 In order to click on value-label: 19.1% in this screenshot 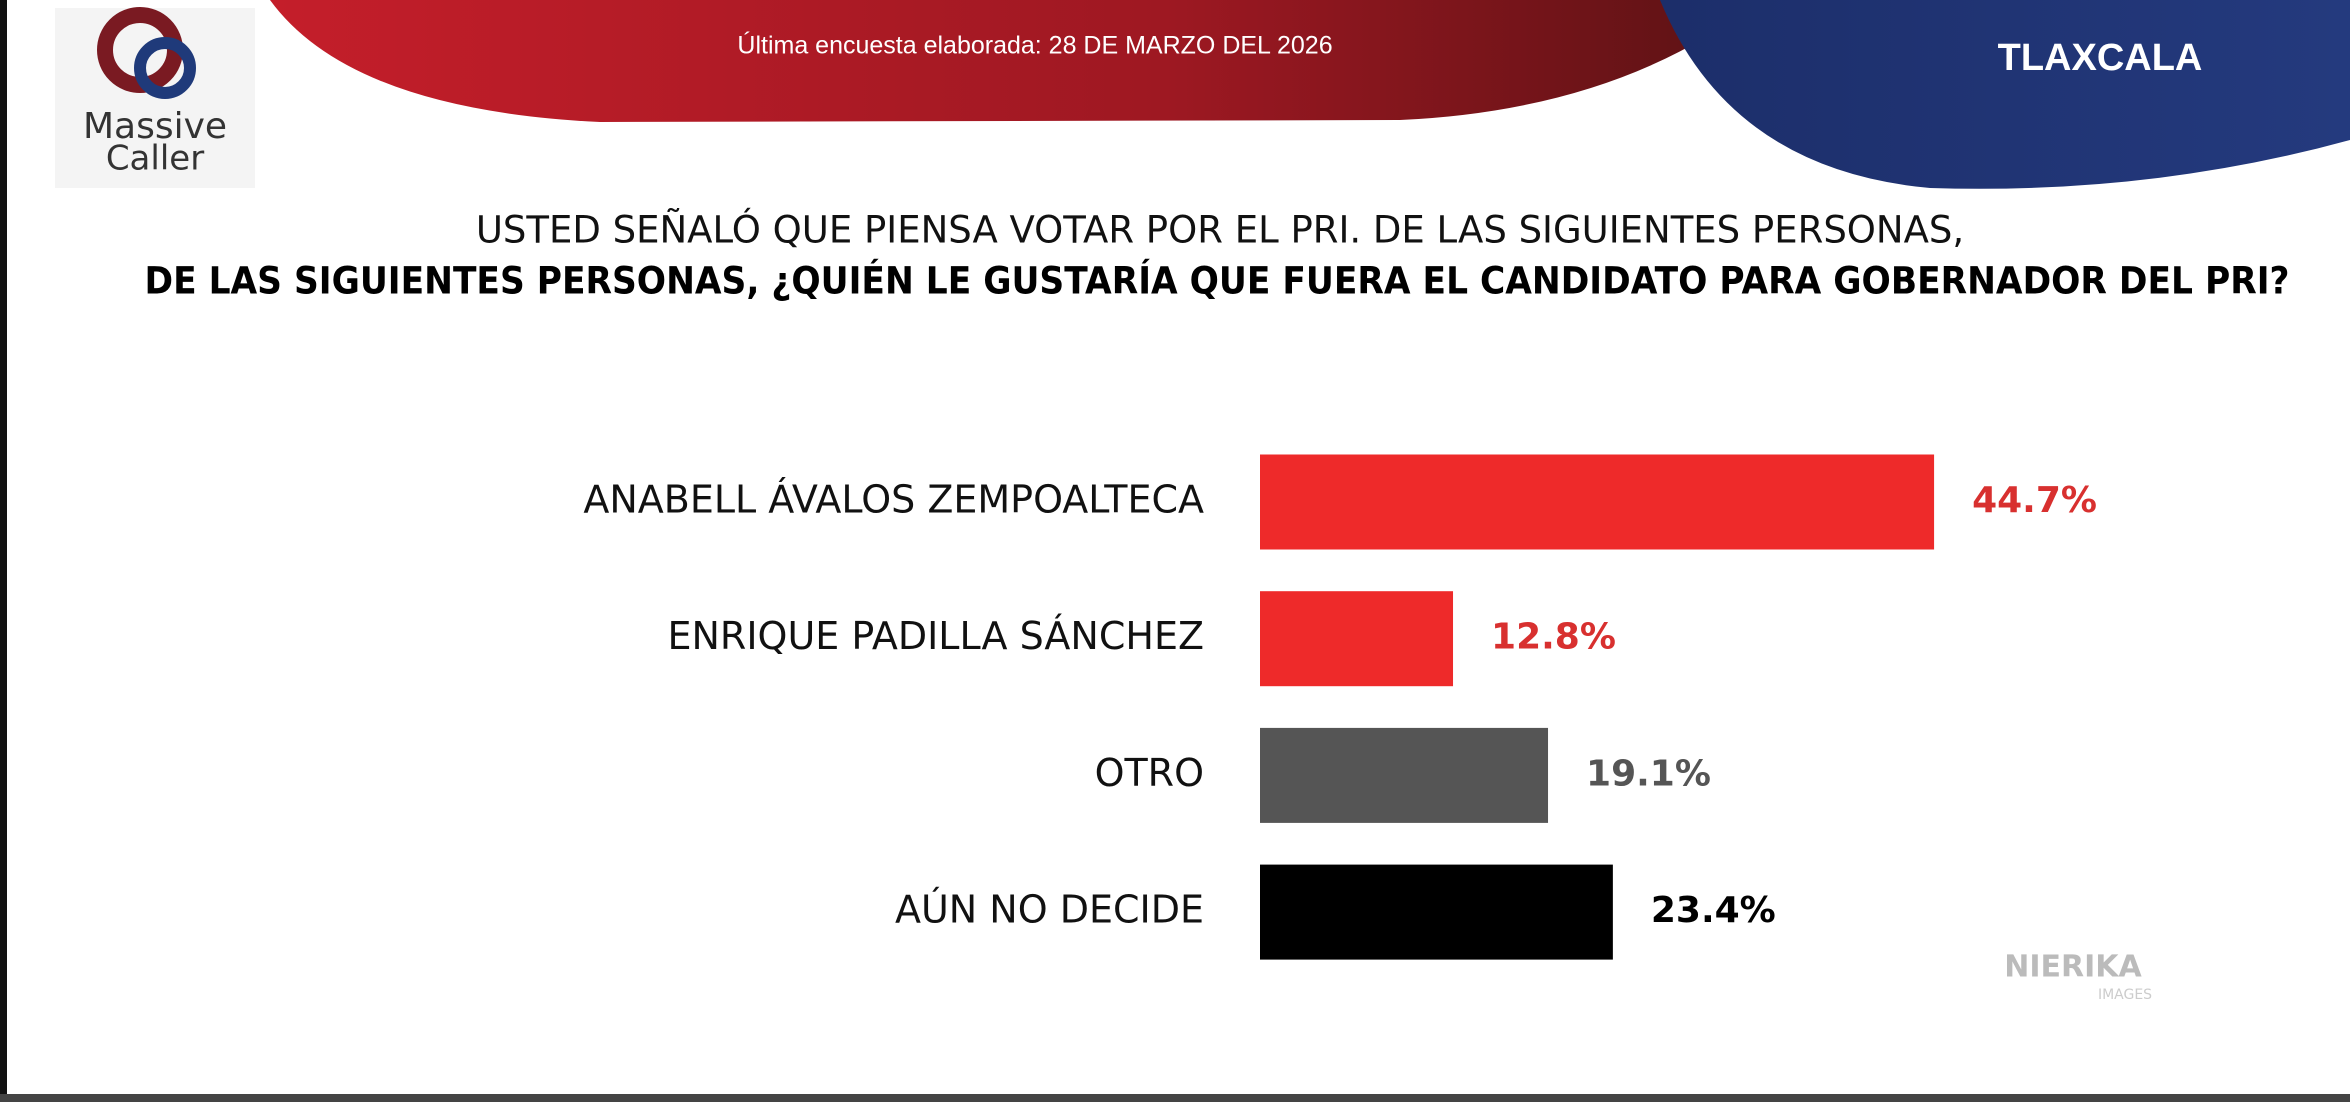, I will do `click(1648, 773)`.